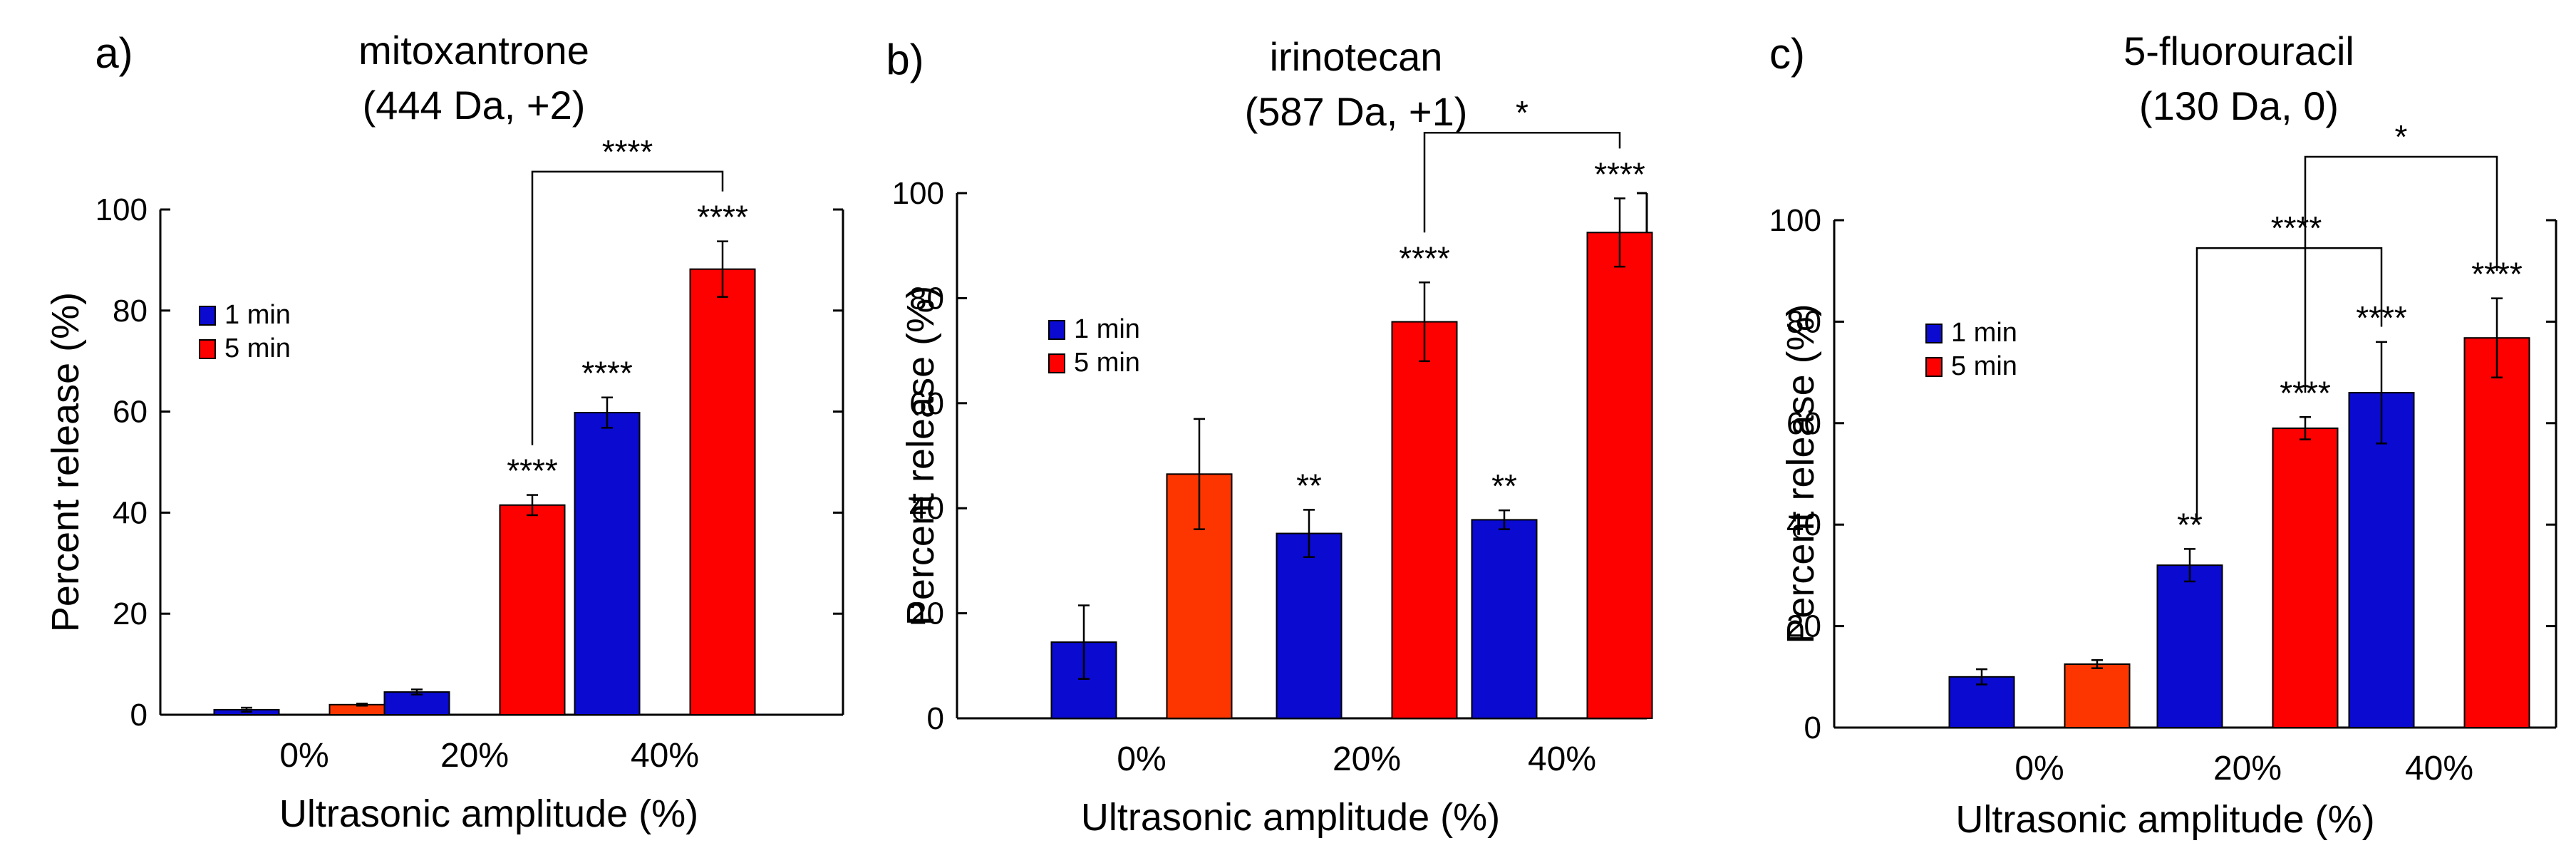 The image size is (2576, 848). I want to click on bar-5min-0pct, so click(2097, 695).